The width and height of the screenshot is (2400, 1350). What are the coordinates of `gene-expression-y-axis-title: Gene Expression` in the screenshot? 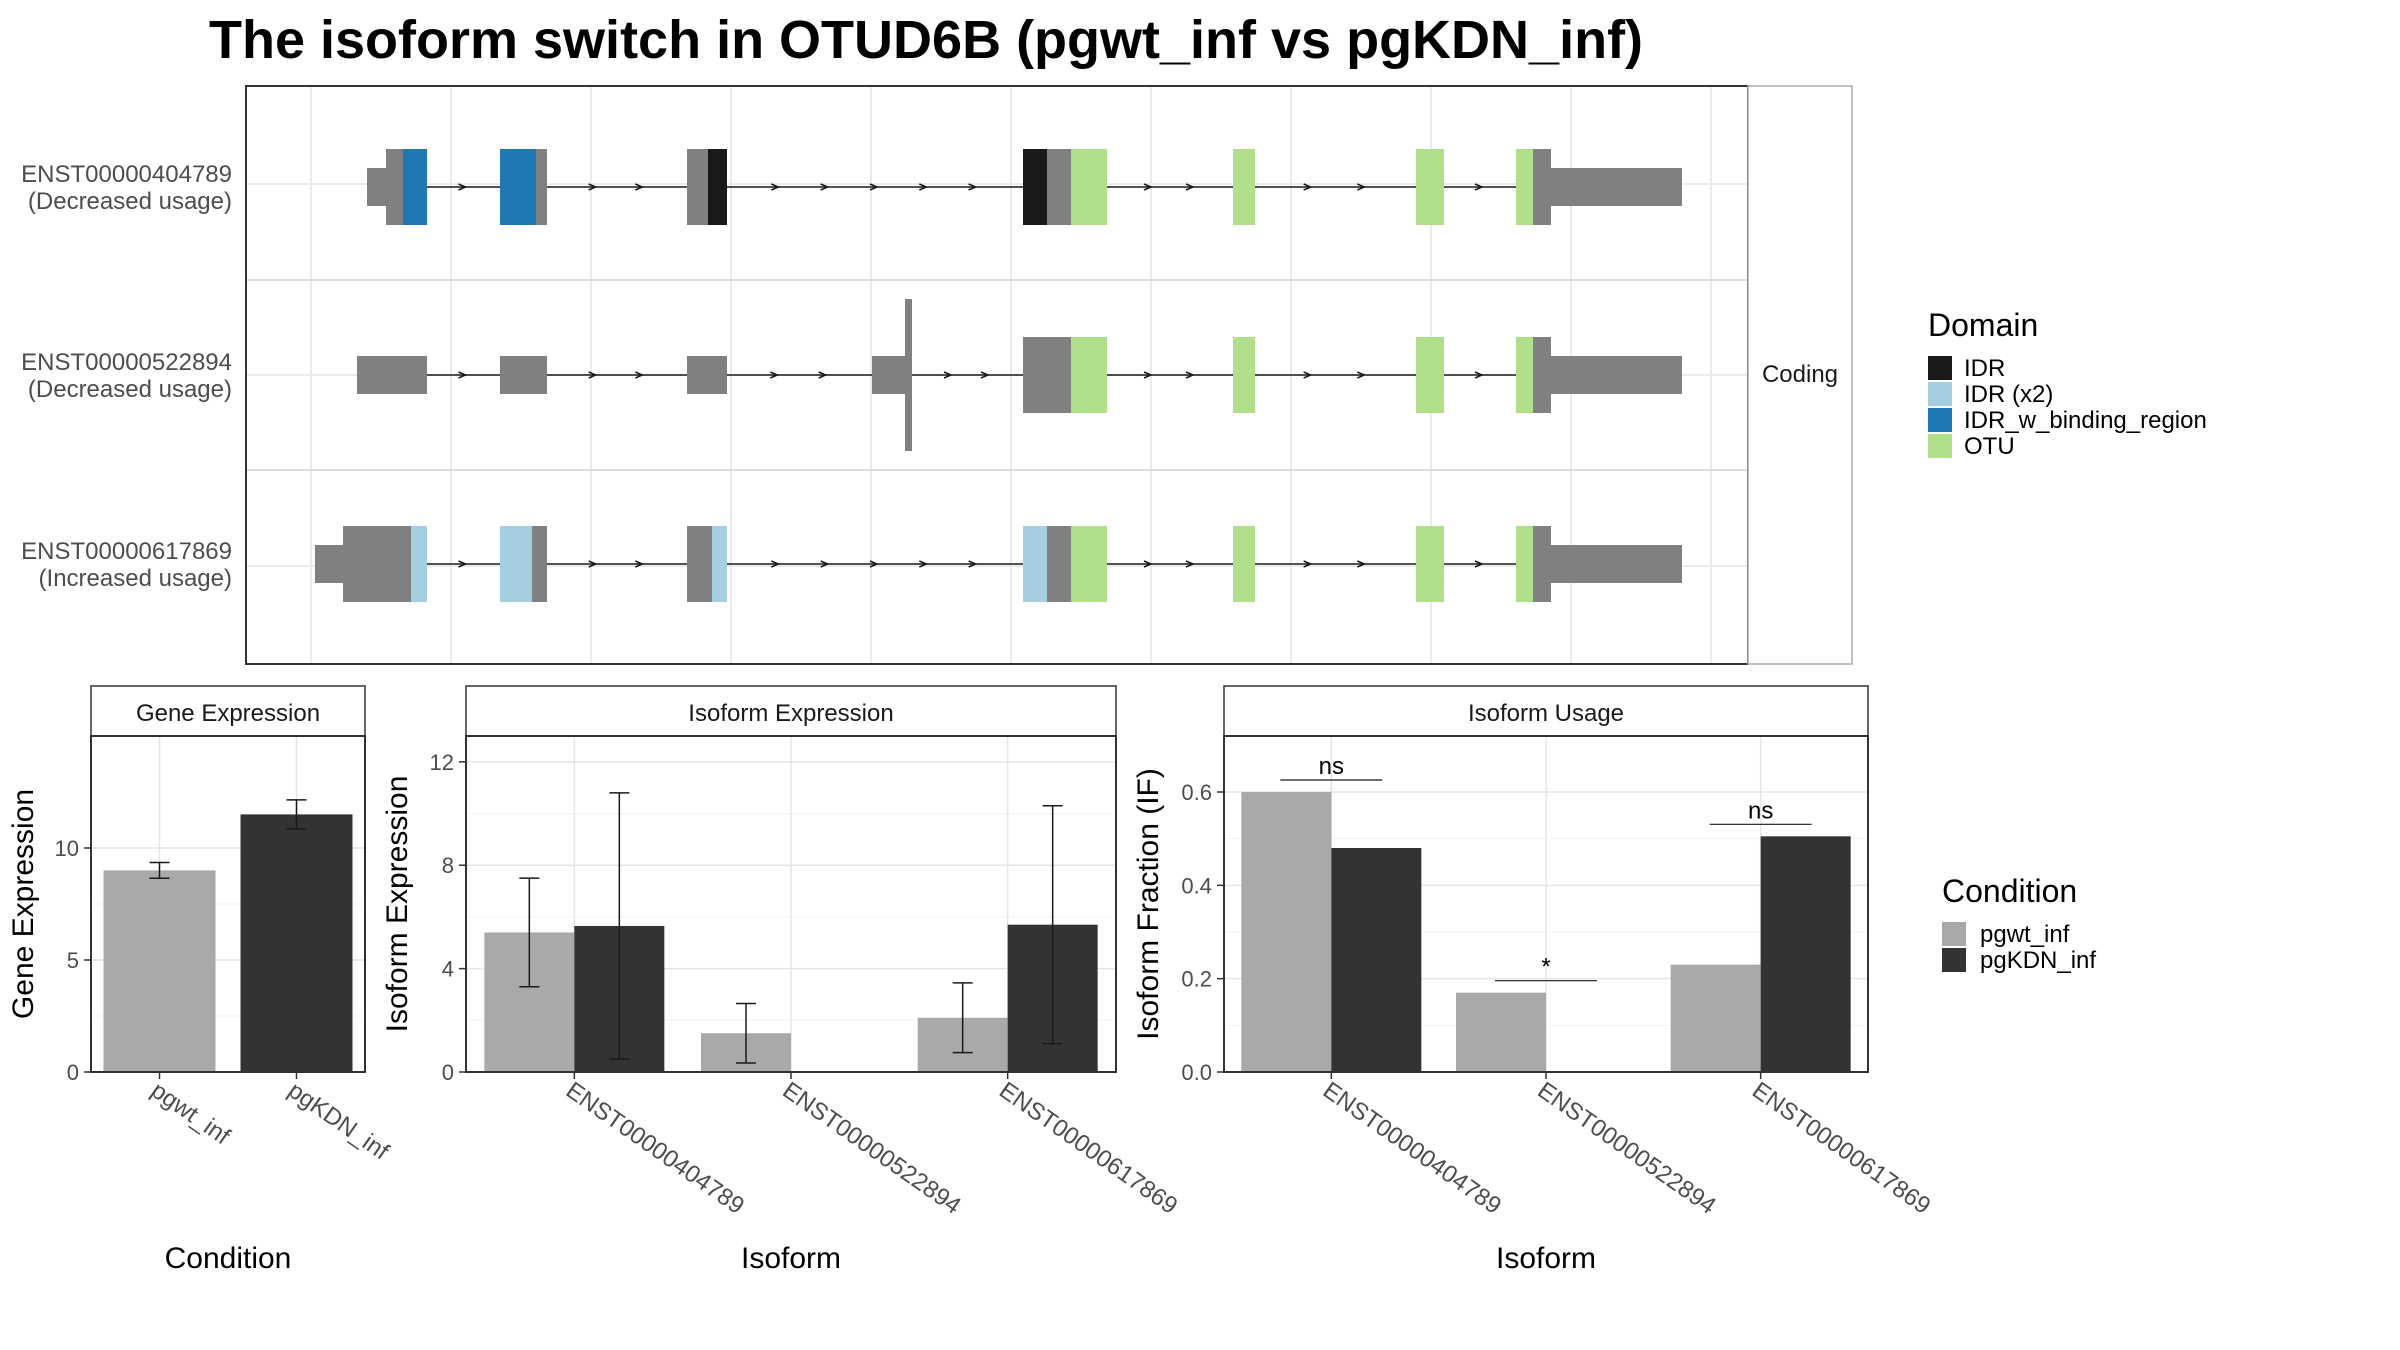 It's located at (23, 904).